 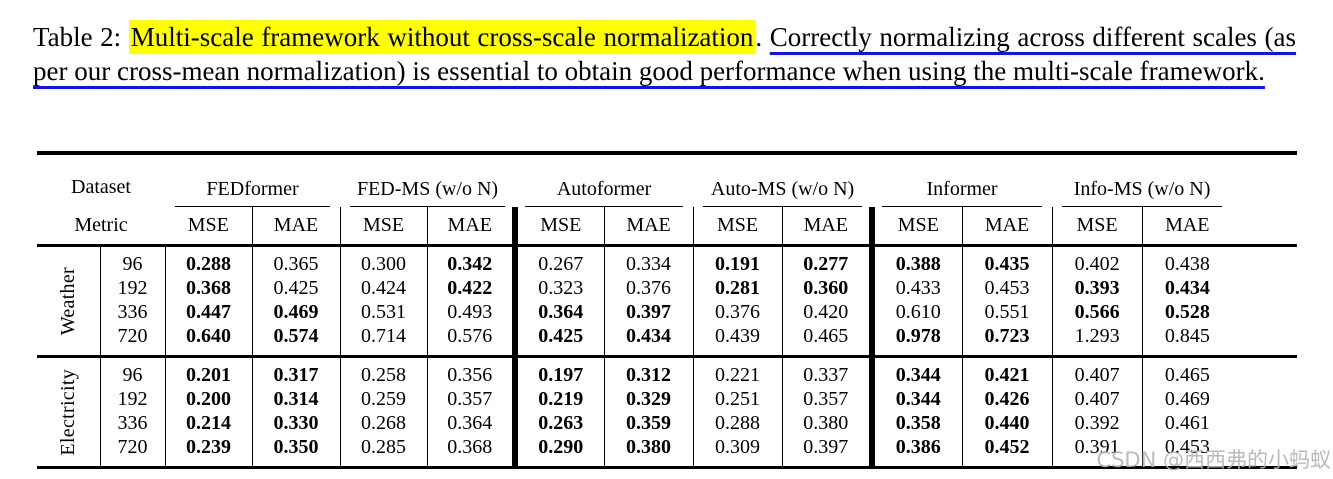 I want to click on value-cell: 0.267, so click(x=558, y=260).